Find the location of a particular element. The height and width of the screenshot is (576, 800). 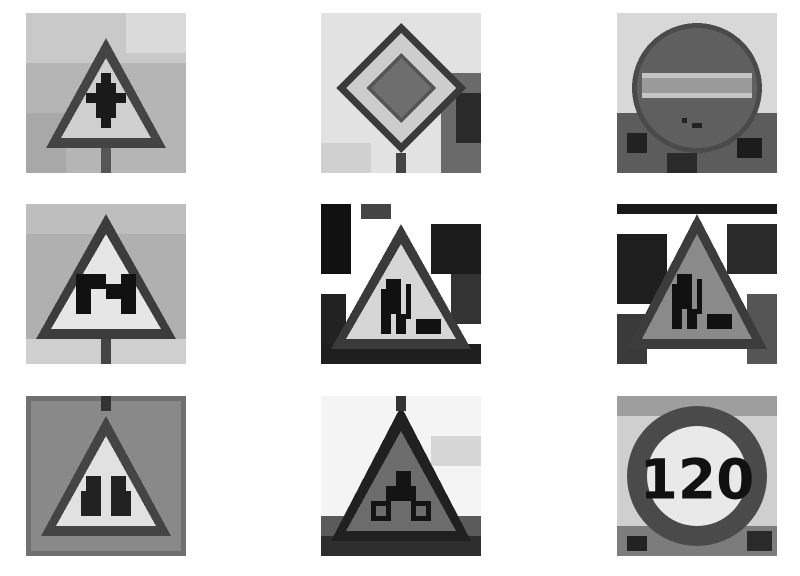

priority-diamond-icon is located at coordinates (401, 93).